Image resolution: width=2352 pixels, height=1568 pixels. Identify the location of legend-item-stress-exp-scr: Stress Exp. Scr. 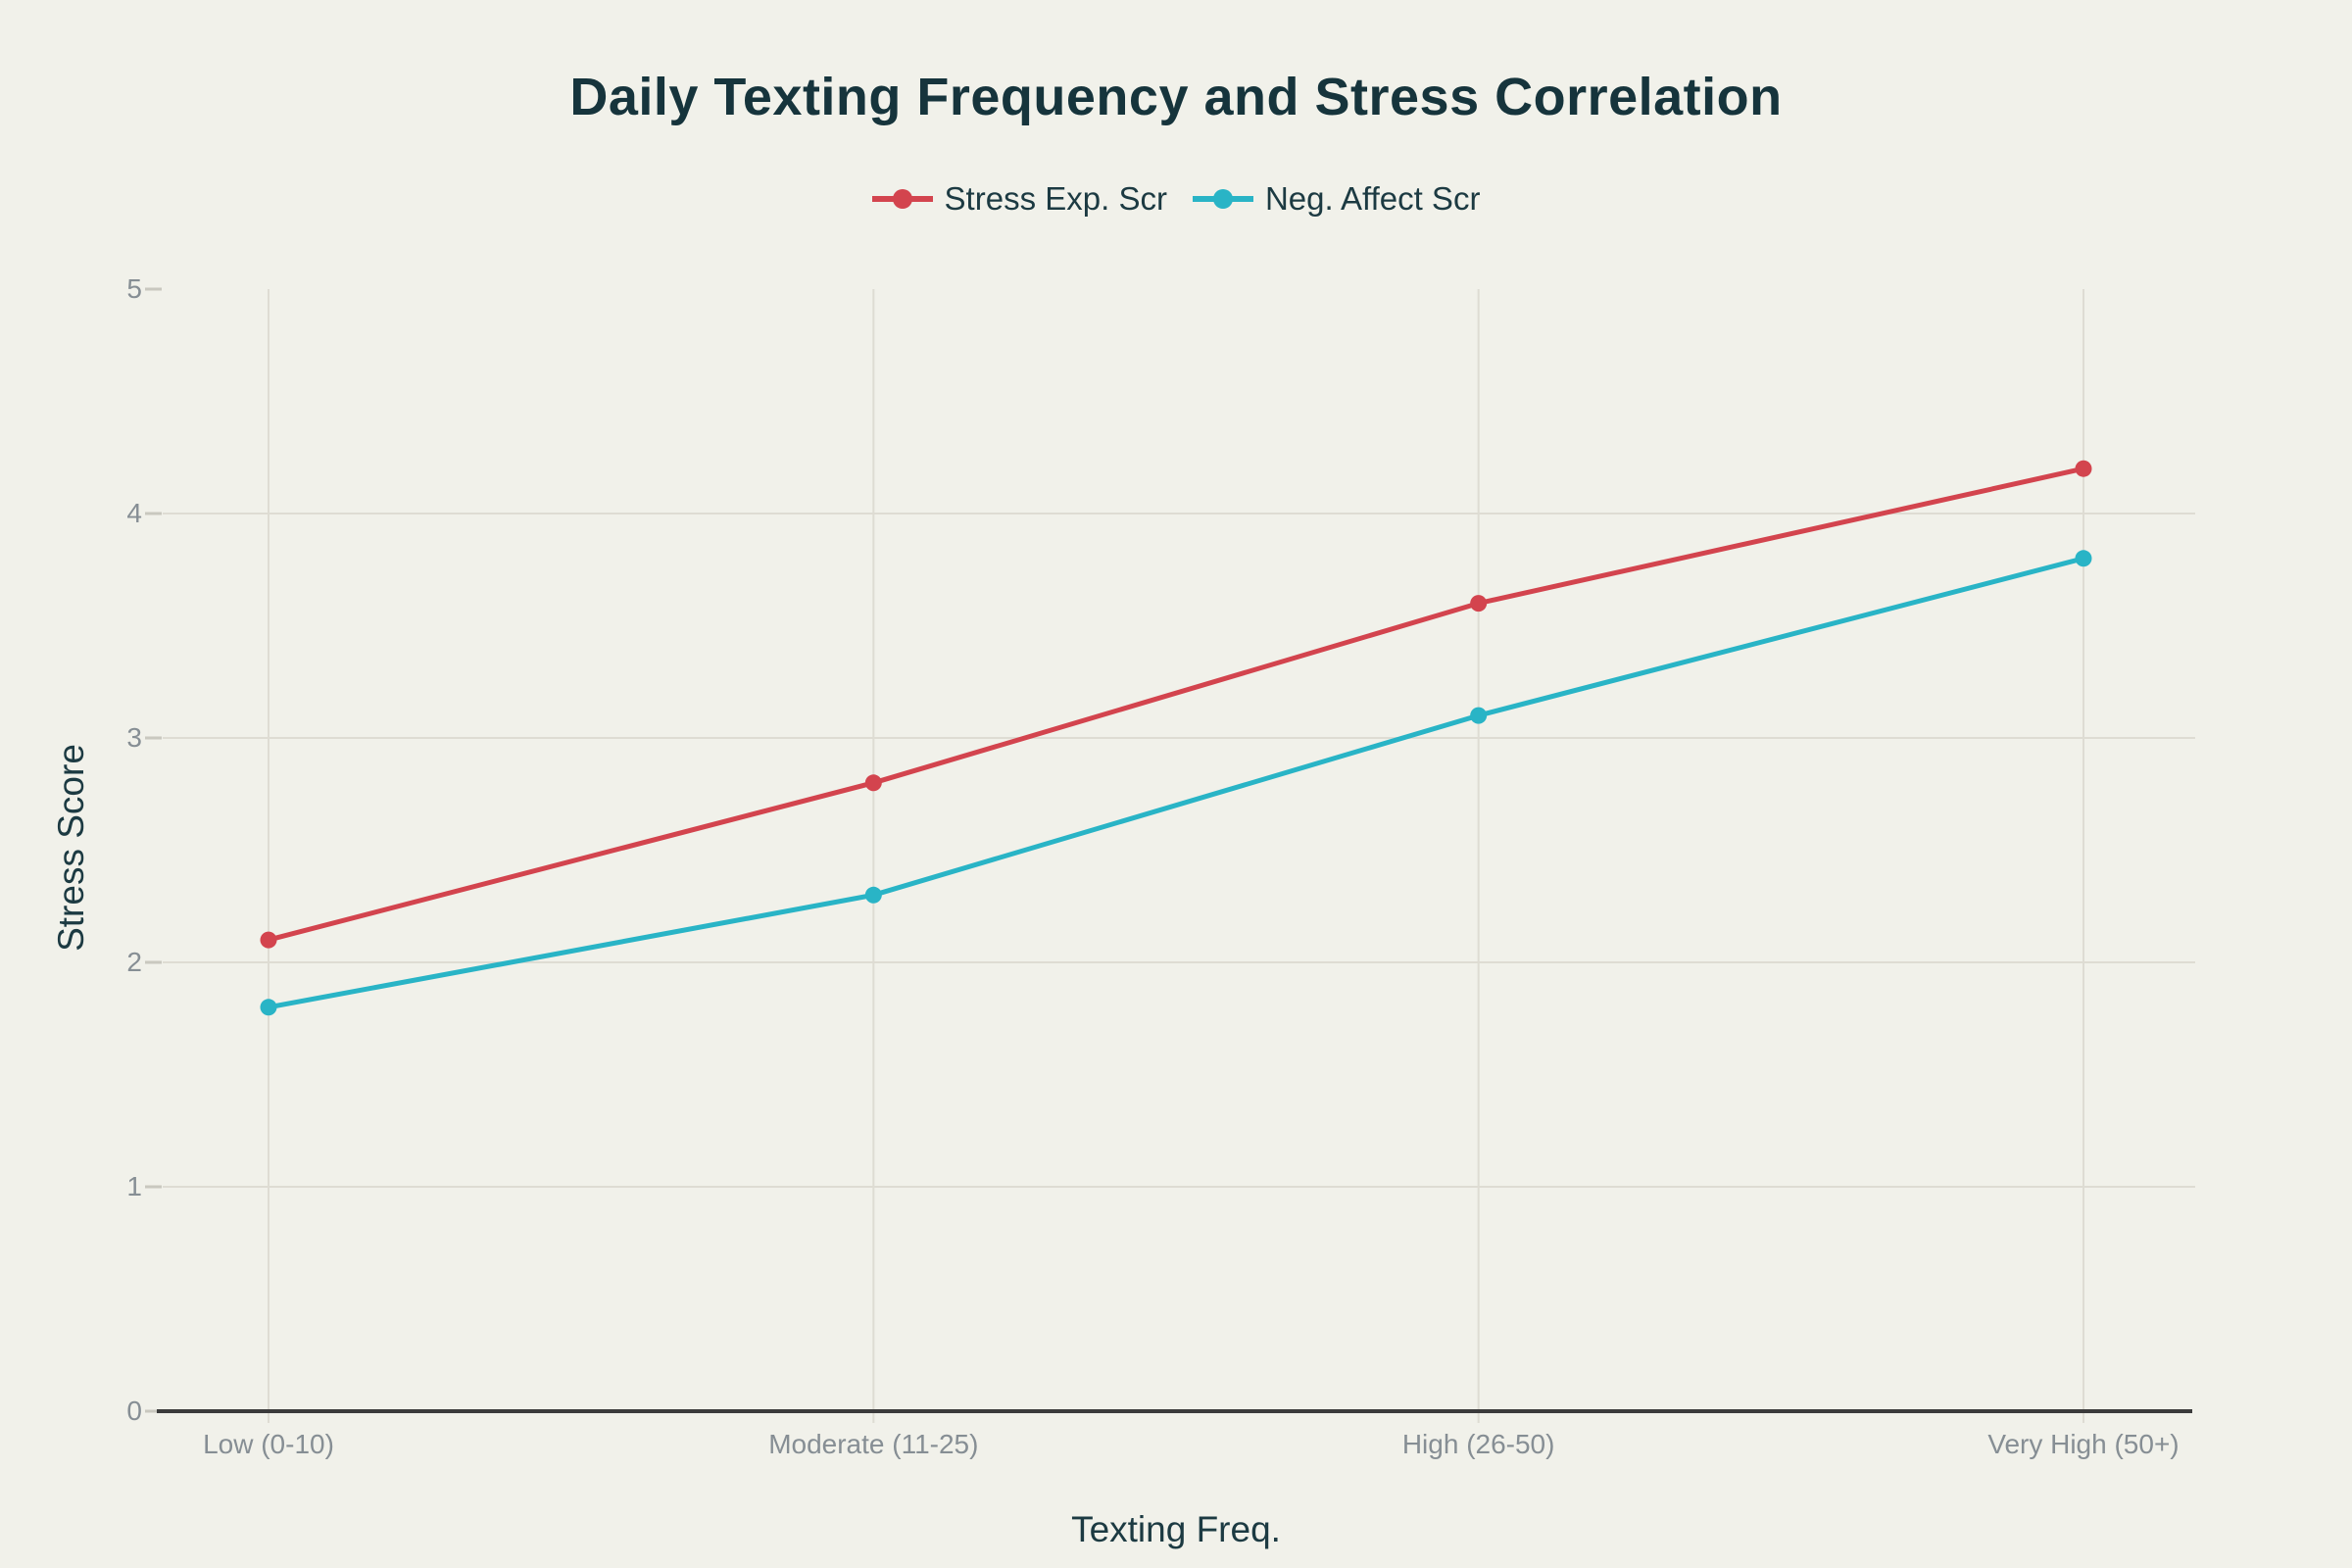
(1019, 199).